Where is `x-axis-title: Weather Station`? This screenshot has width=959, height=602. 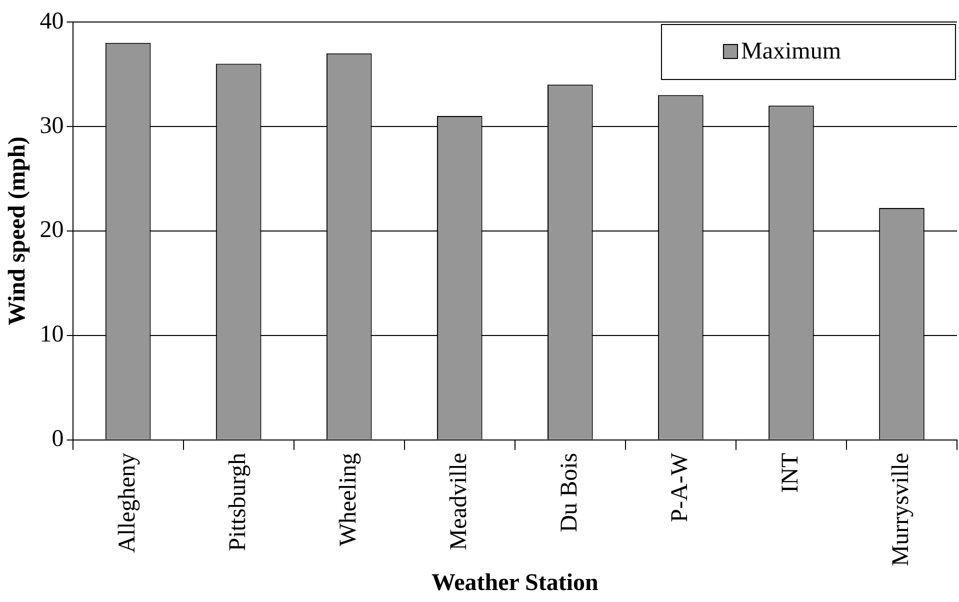 x-axis-title: Weather Station is located at coordinates (514, 583).